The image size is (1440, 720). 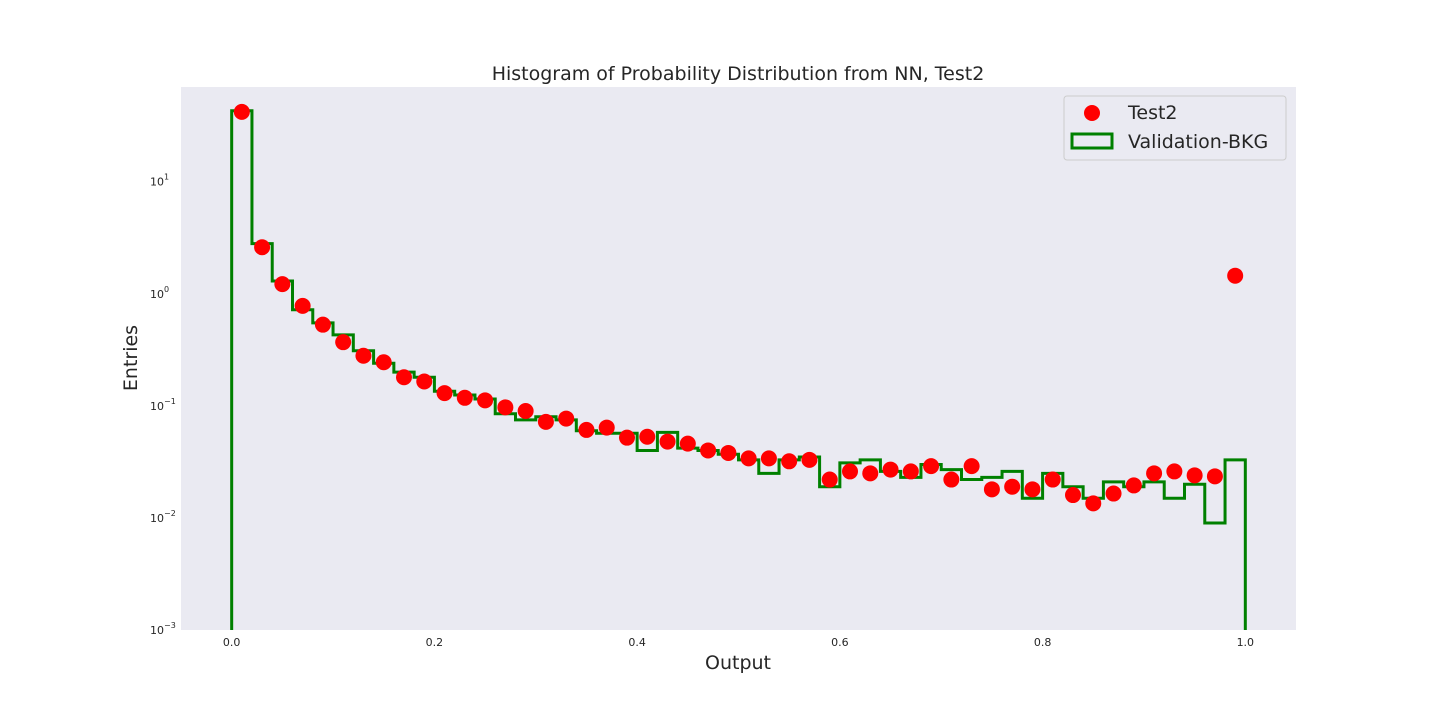 I want to click on y-axis-ticks: 10⁻³ 10⁻² 10⁻¹ 10⁰ 10¹, so click(x=163, y=405).